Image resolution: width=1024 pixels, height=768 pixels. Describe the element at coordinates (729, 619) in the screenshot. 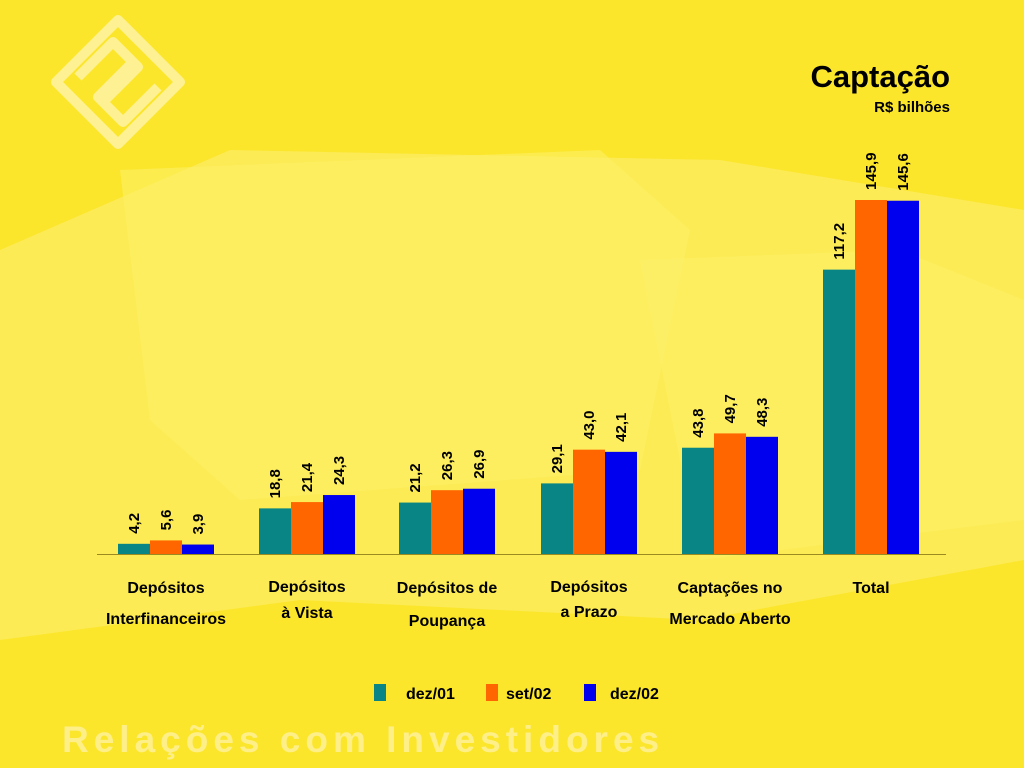

I see `category-label: Mercado Aberto` at that location.